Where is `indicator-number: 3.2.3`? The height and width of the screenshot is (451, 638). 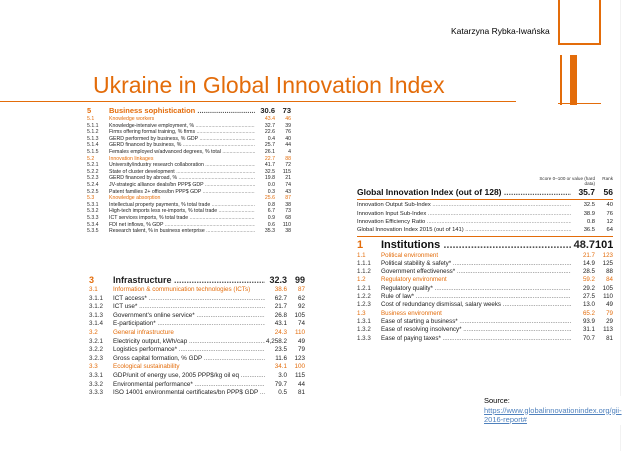
indicator-number: 3.2.3 is located at coordinates (96, 358).